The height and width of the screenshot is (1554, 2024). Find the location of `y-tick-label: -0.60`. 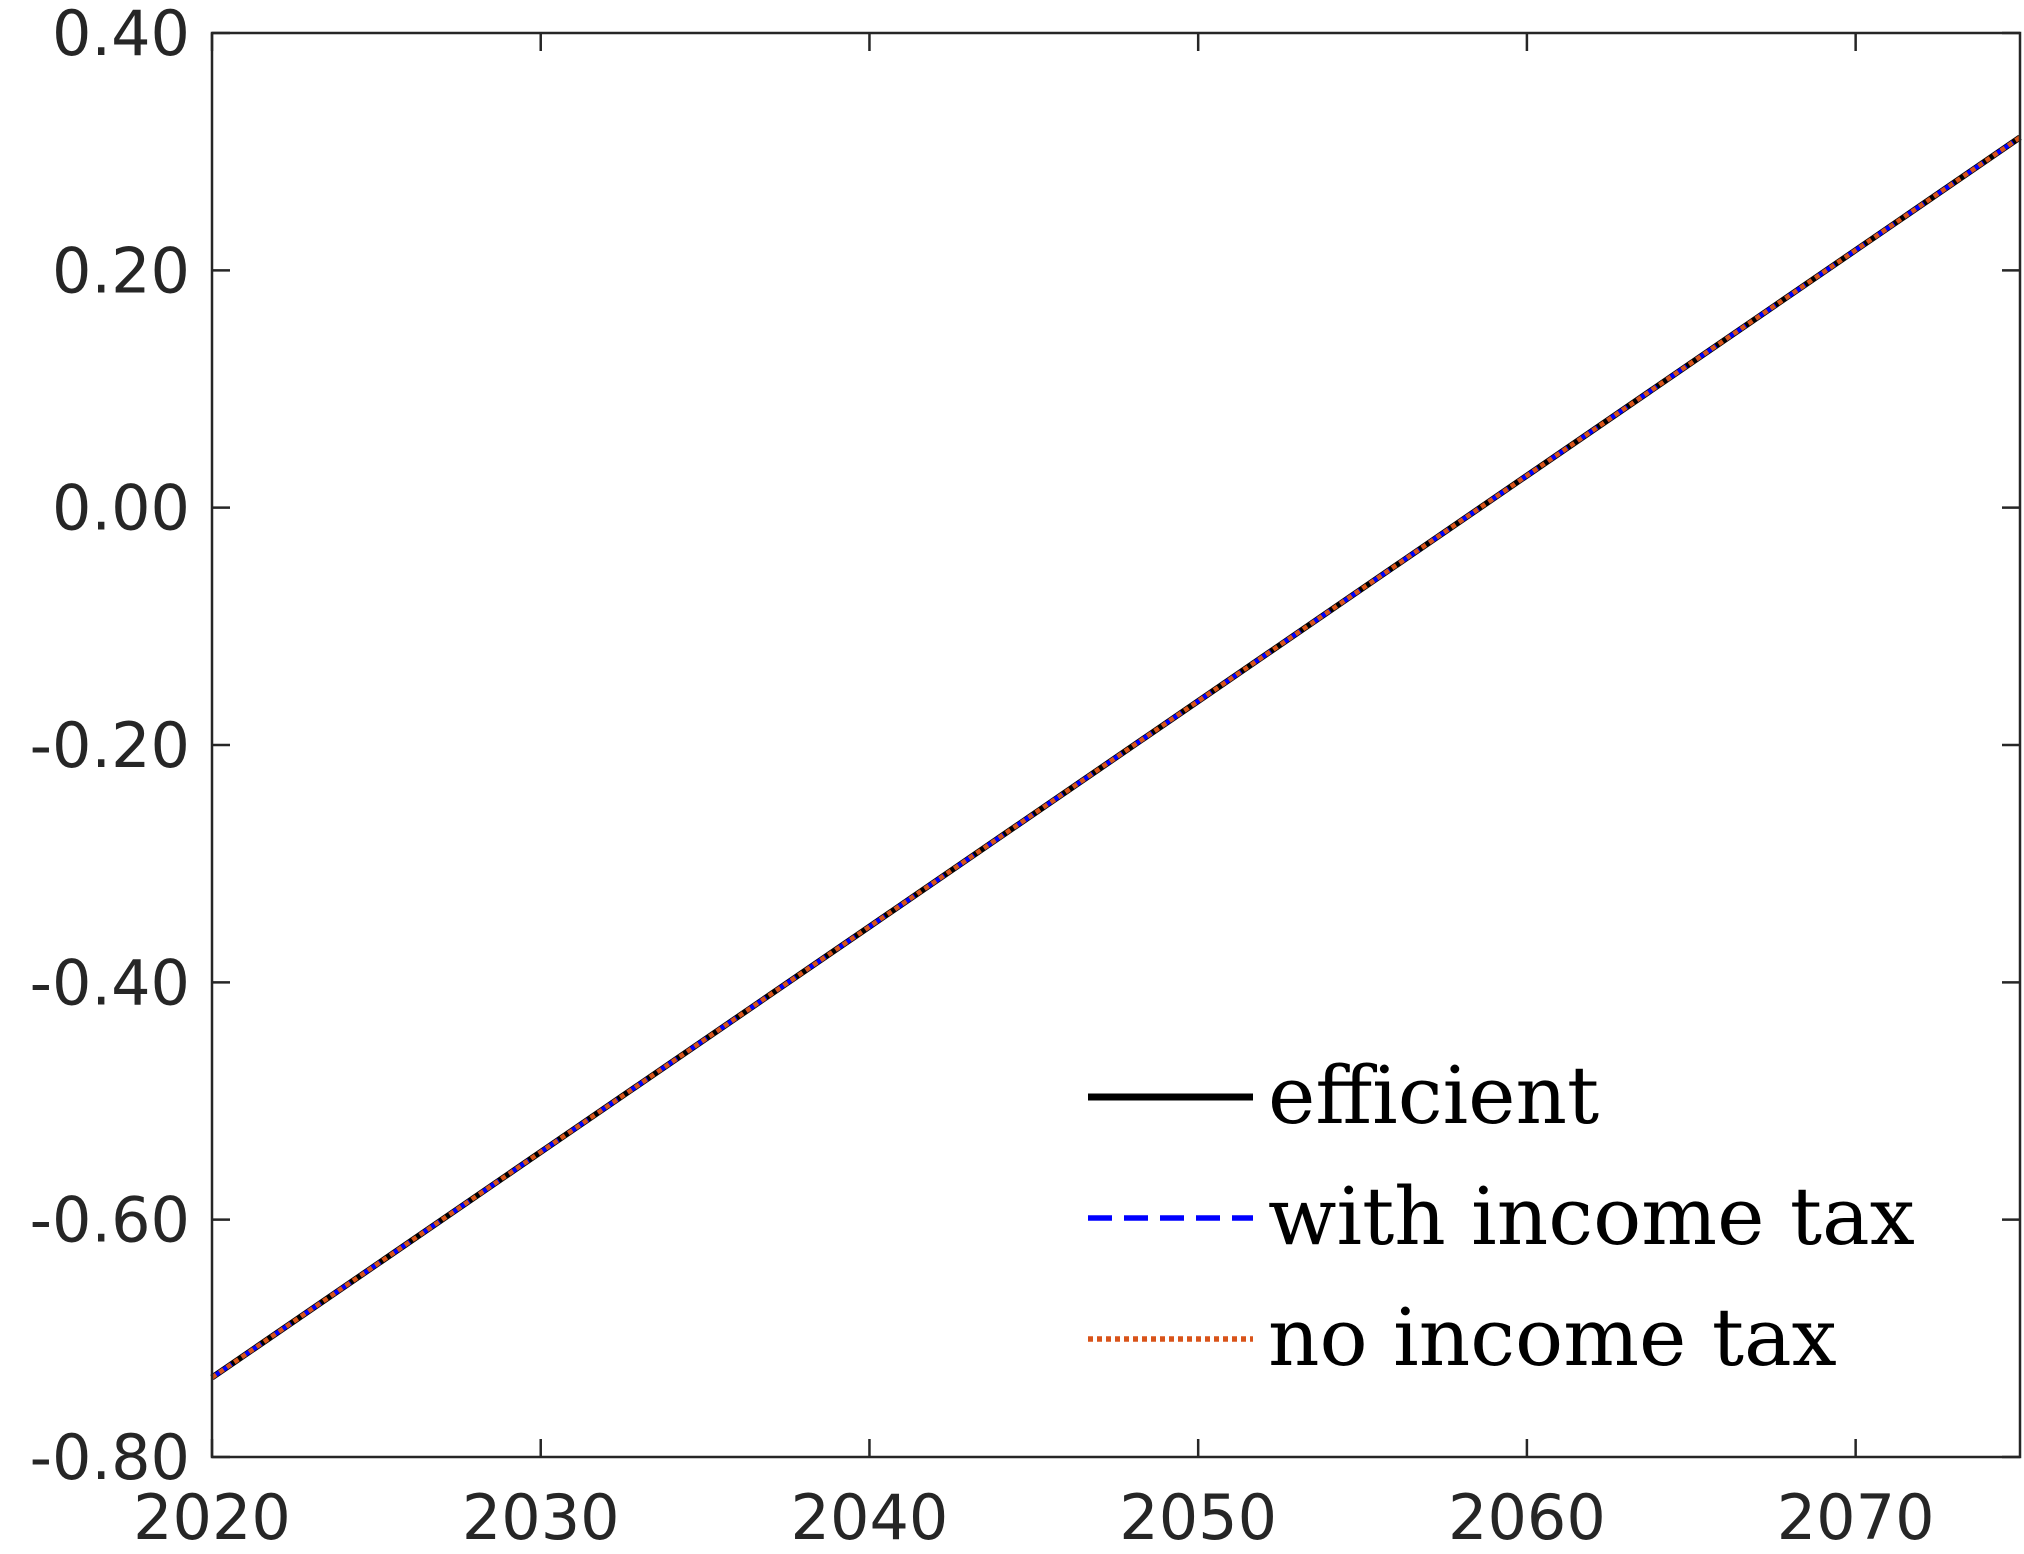

y-tick-label: -0.60 is located at coordinates (110, 1220).